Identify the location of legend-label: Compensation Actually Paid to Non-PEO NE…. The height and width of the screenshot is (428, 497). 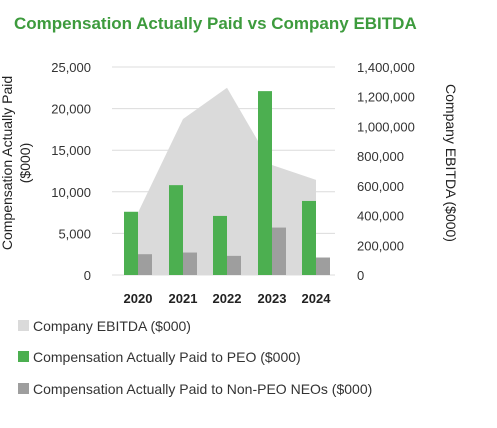
(202, 389).